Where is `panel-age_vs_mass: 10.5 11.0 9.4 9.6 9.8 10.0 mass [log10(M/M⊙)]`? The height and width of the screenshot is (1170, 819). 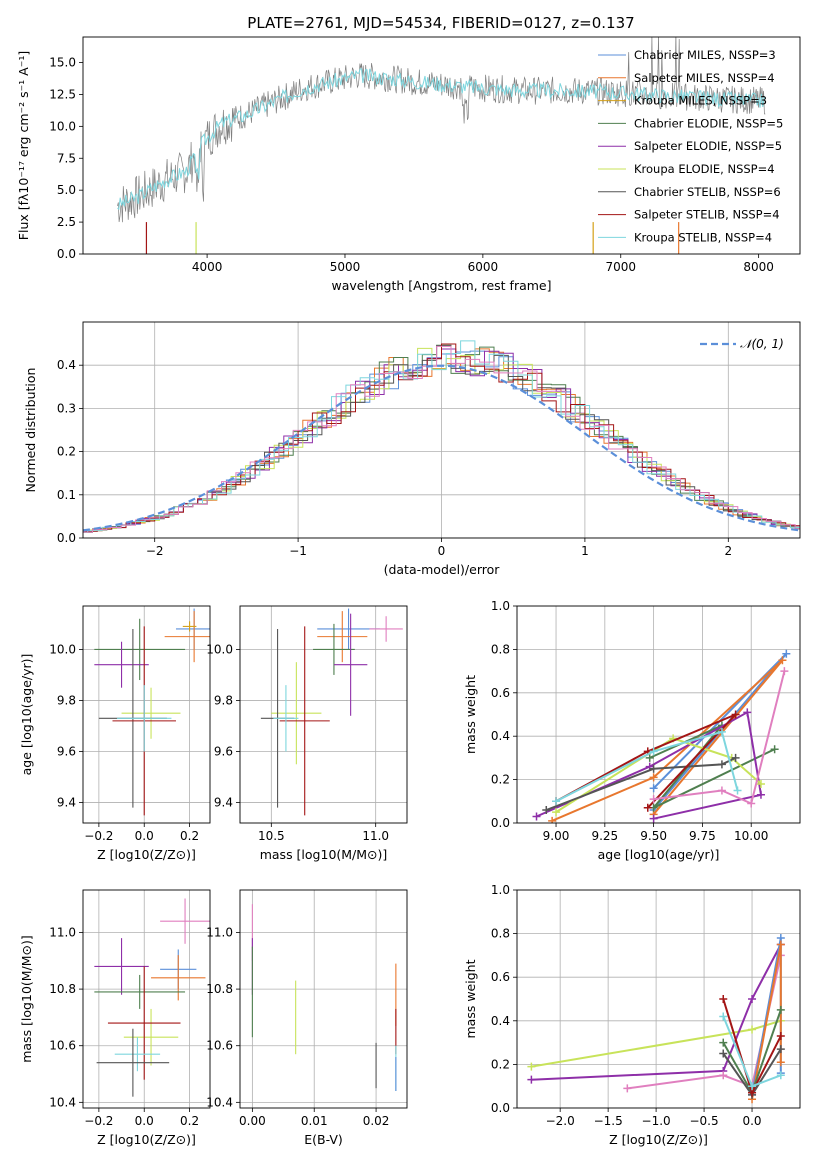
panel-age_vs_mass: 10.5 11.0 9.4 9.6 9.8 10.0 mass [log10(M/M⊙)] is located at coordinates (307, 733).